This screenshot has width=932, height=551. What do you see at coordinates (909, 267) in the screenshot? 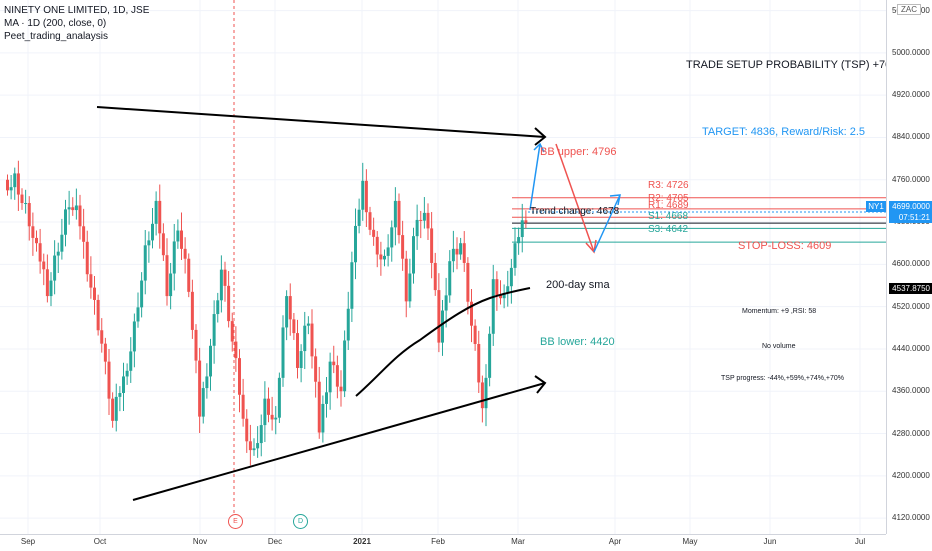
I see `price-axis` at bounding box center [909, 267].